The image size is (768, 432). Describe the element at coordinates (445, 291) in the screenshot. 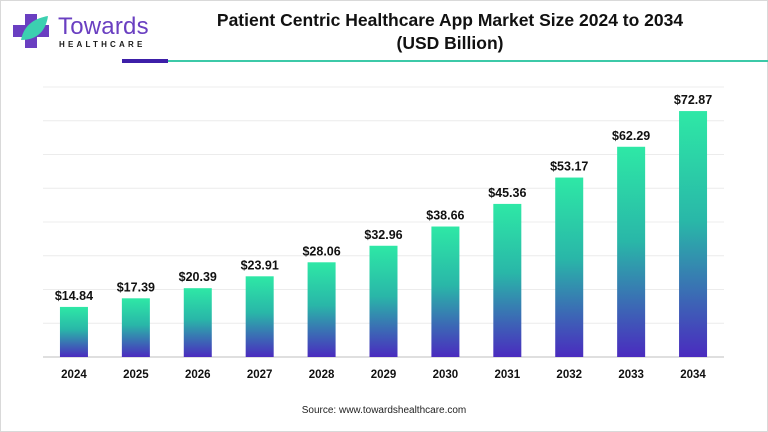

I see `bar-2030` at that location.